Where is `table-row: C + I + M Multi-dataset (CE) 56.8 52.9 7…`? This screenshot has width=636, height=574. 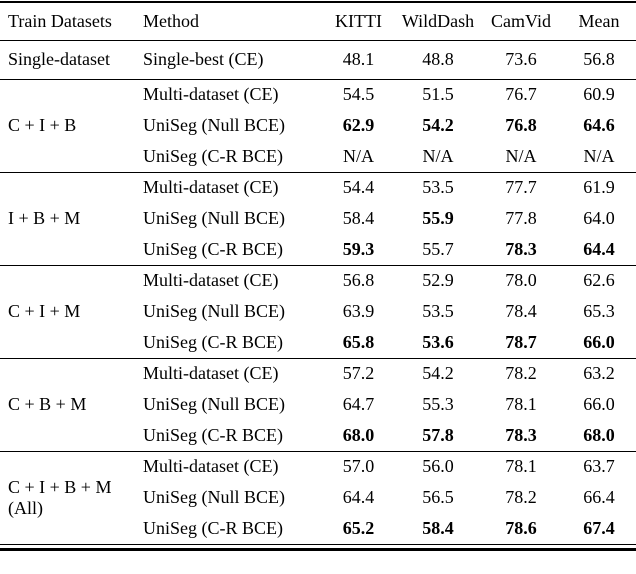
table-row: C + I + M Multi-dataset (CE) 56.8 52.9 7… is located at coordinates (318, 293).